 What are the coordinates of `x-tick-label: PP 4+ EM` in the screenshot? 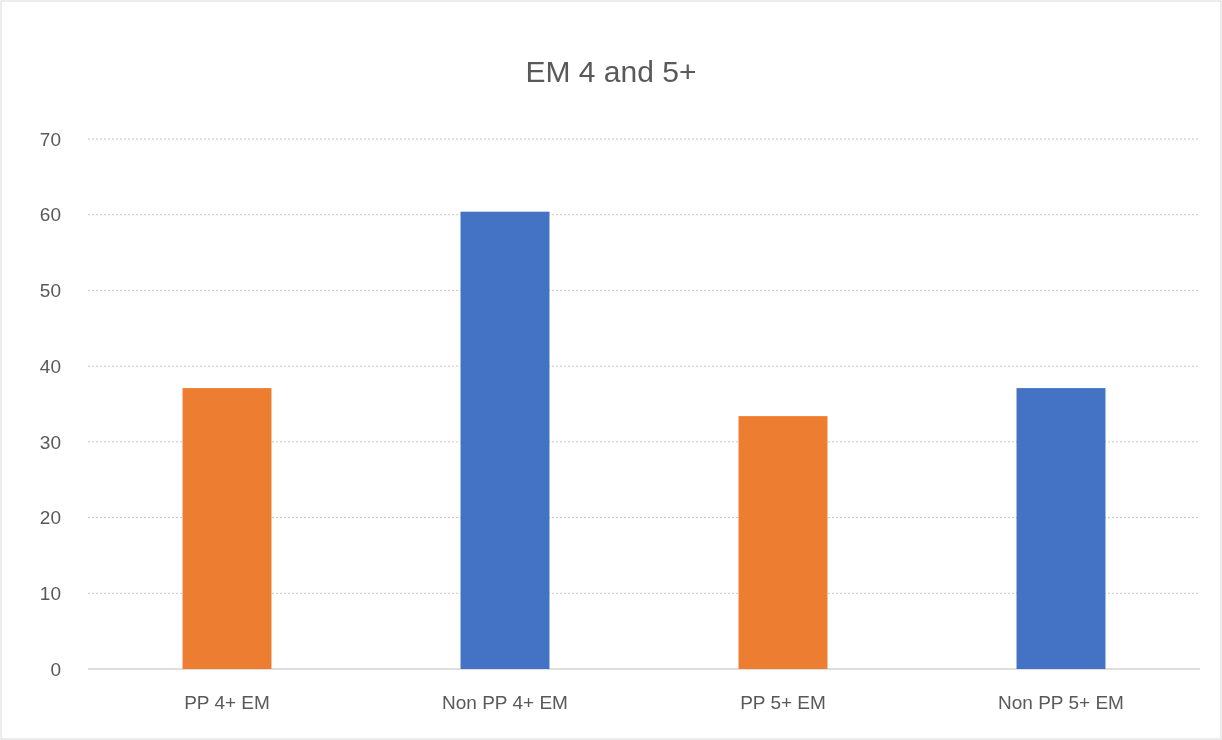 It's located at (227, 702).